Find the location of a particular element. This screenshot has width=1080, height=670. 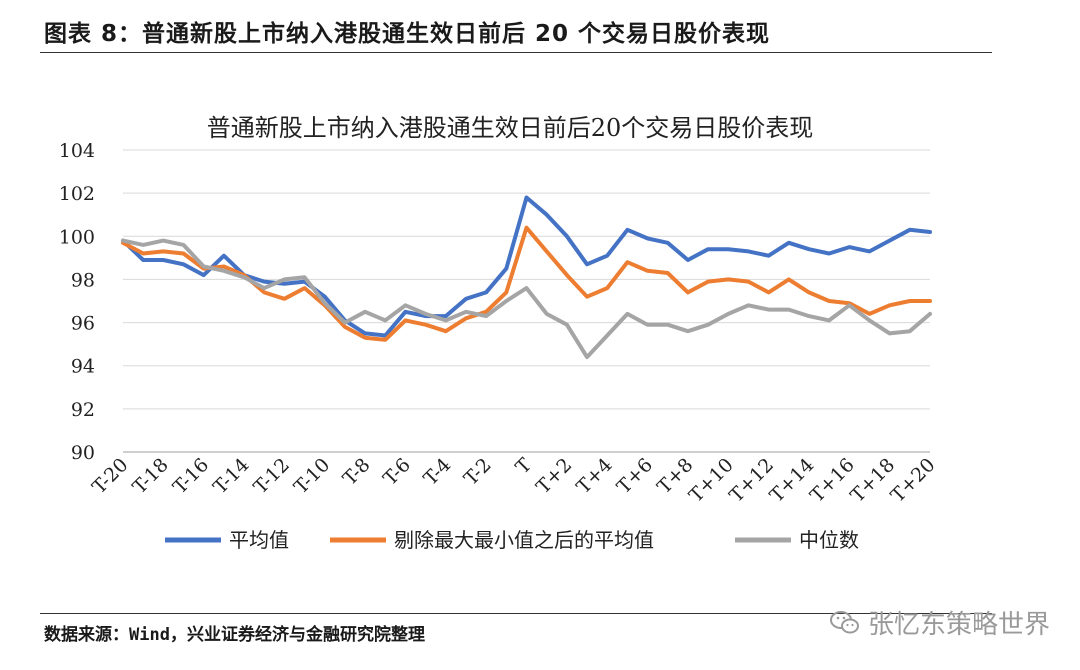

y-tick-label-1: 92 is located at coordinates (83, 410).